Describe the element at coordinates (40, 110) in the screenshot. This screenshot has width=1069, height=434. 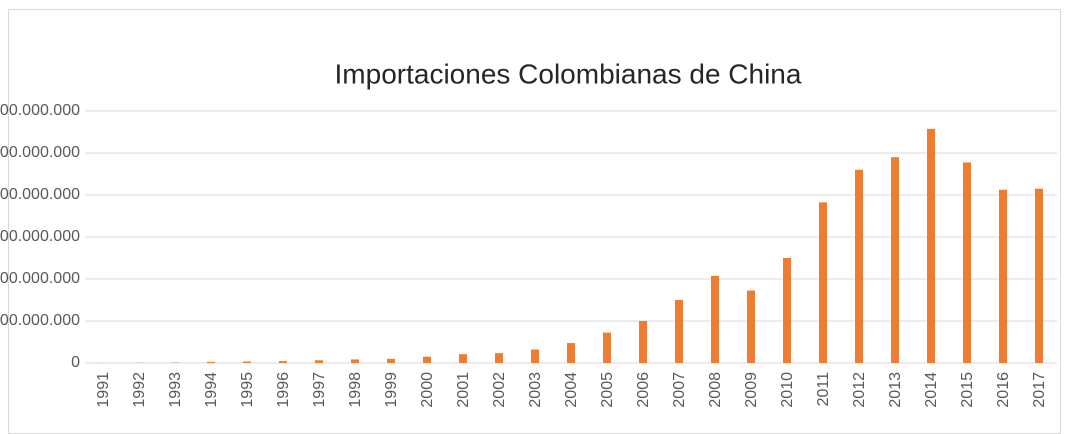
I see `y-tick-label: 12.000.000.000` at that location.